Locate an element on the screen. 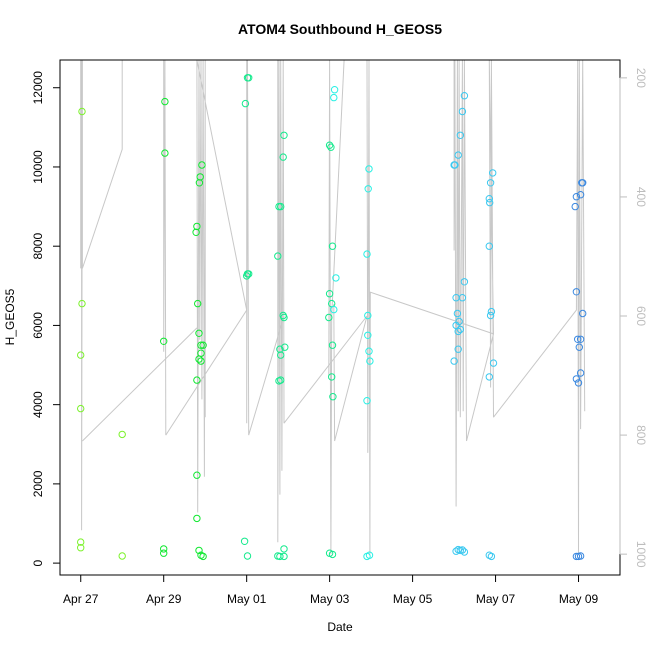  x-tick-label: Apr 29 is located at coordinates (164, 599).